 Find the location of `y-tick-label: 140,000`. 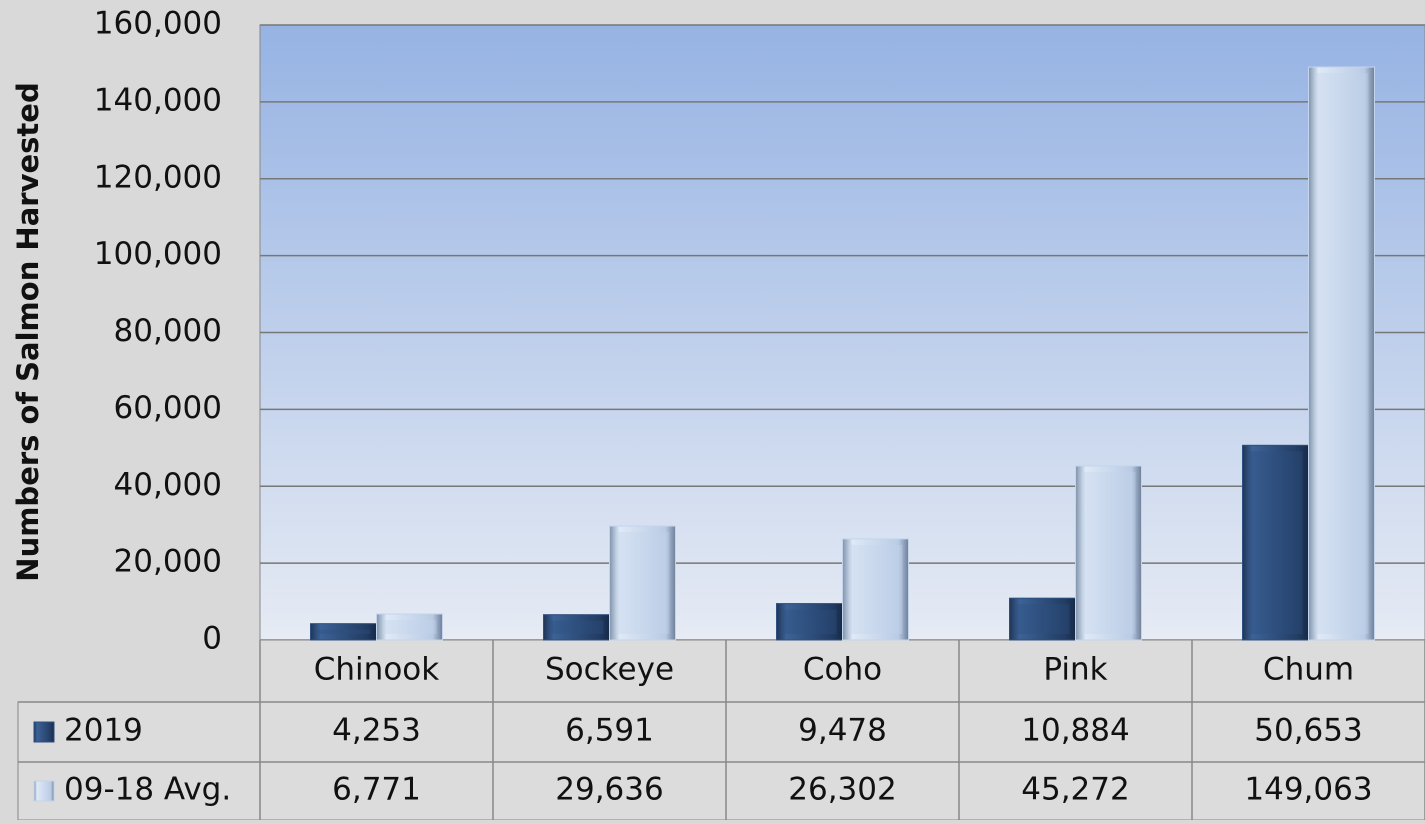

y-tick-label: 140,000 is located at coordinates (158, 100).